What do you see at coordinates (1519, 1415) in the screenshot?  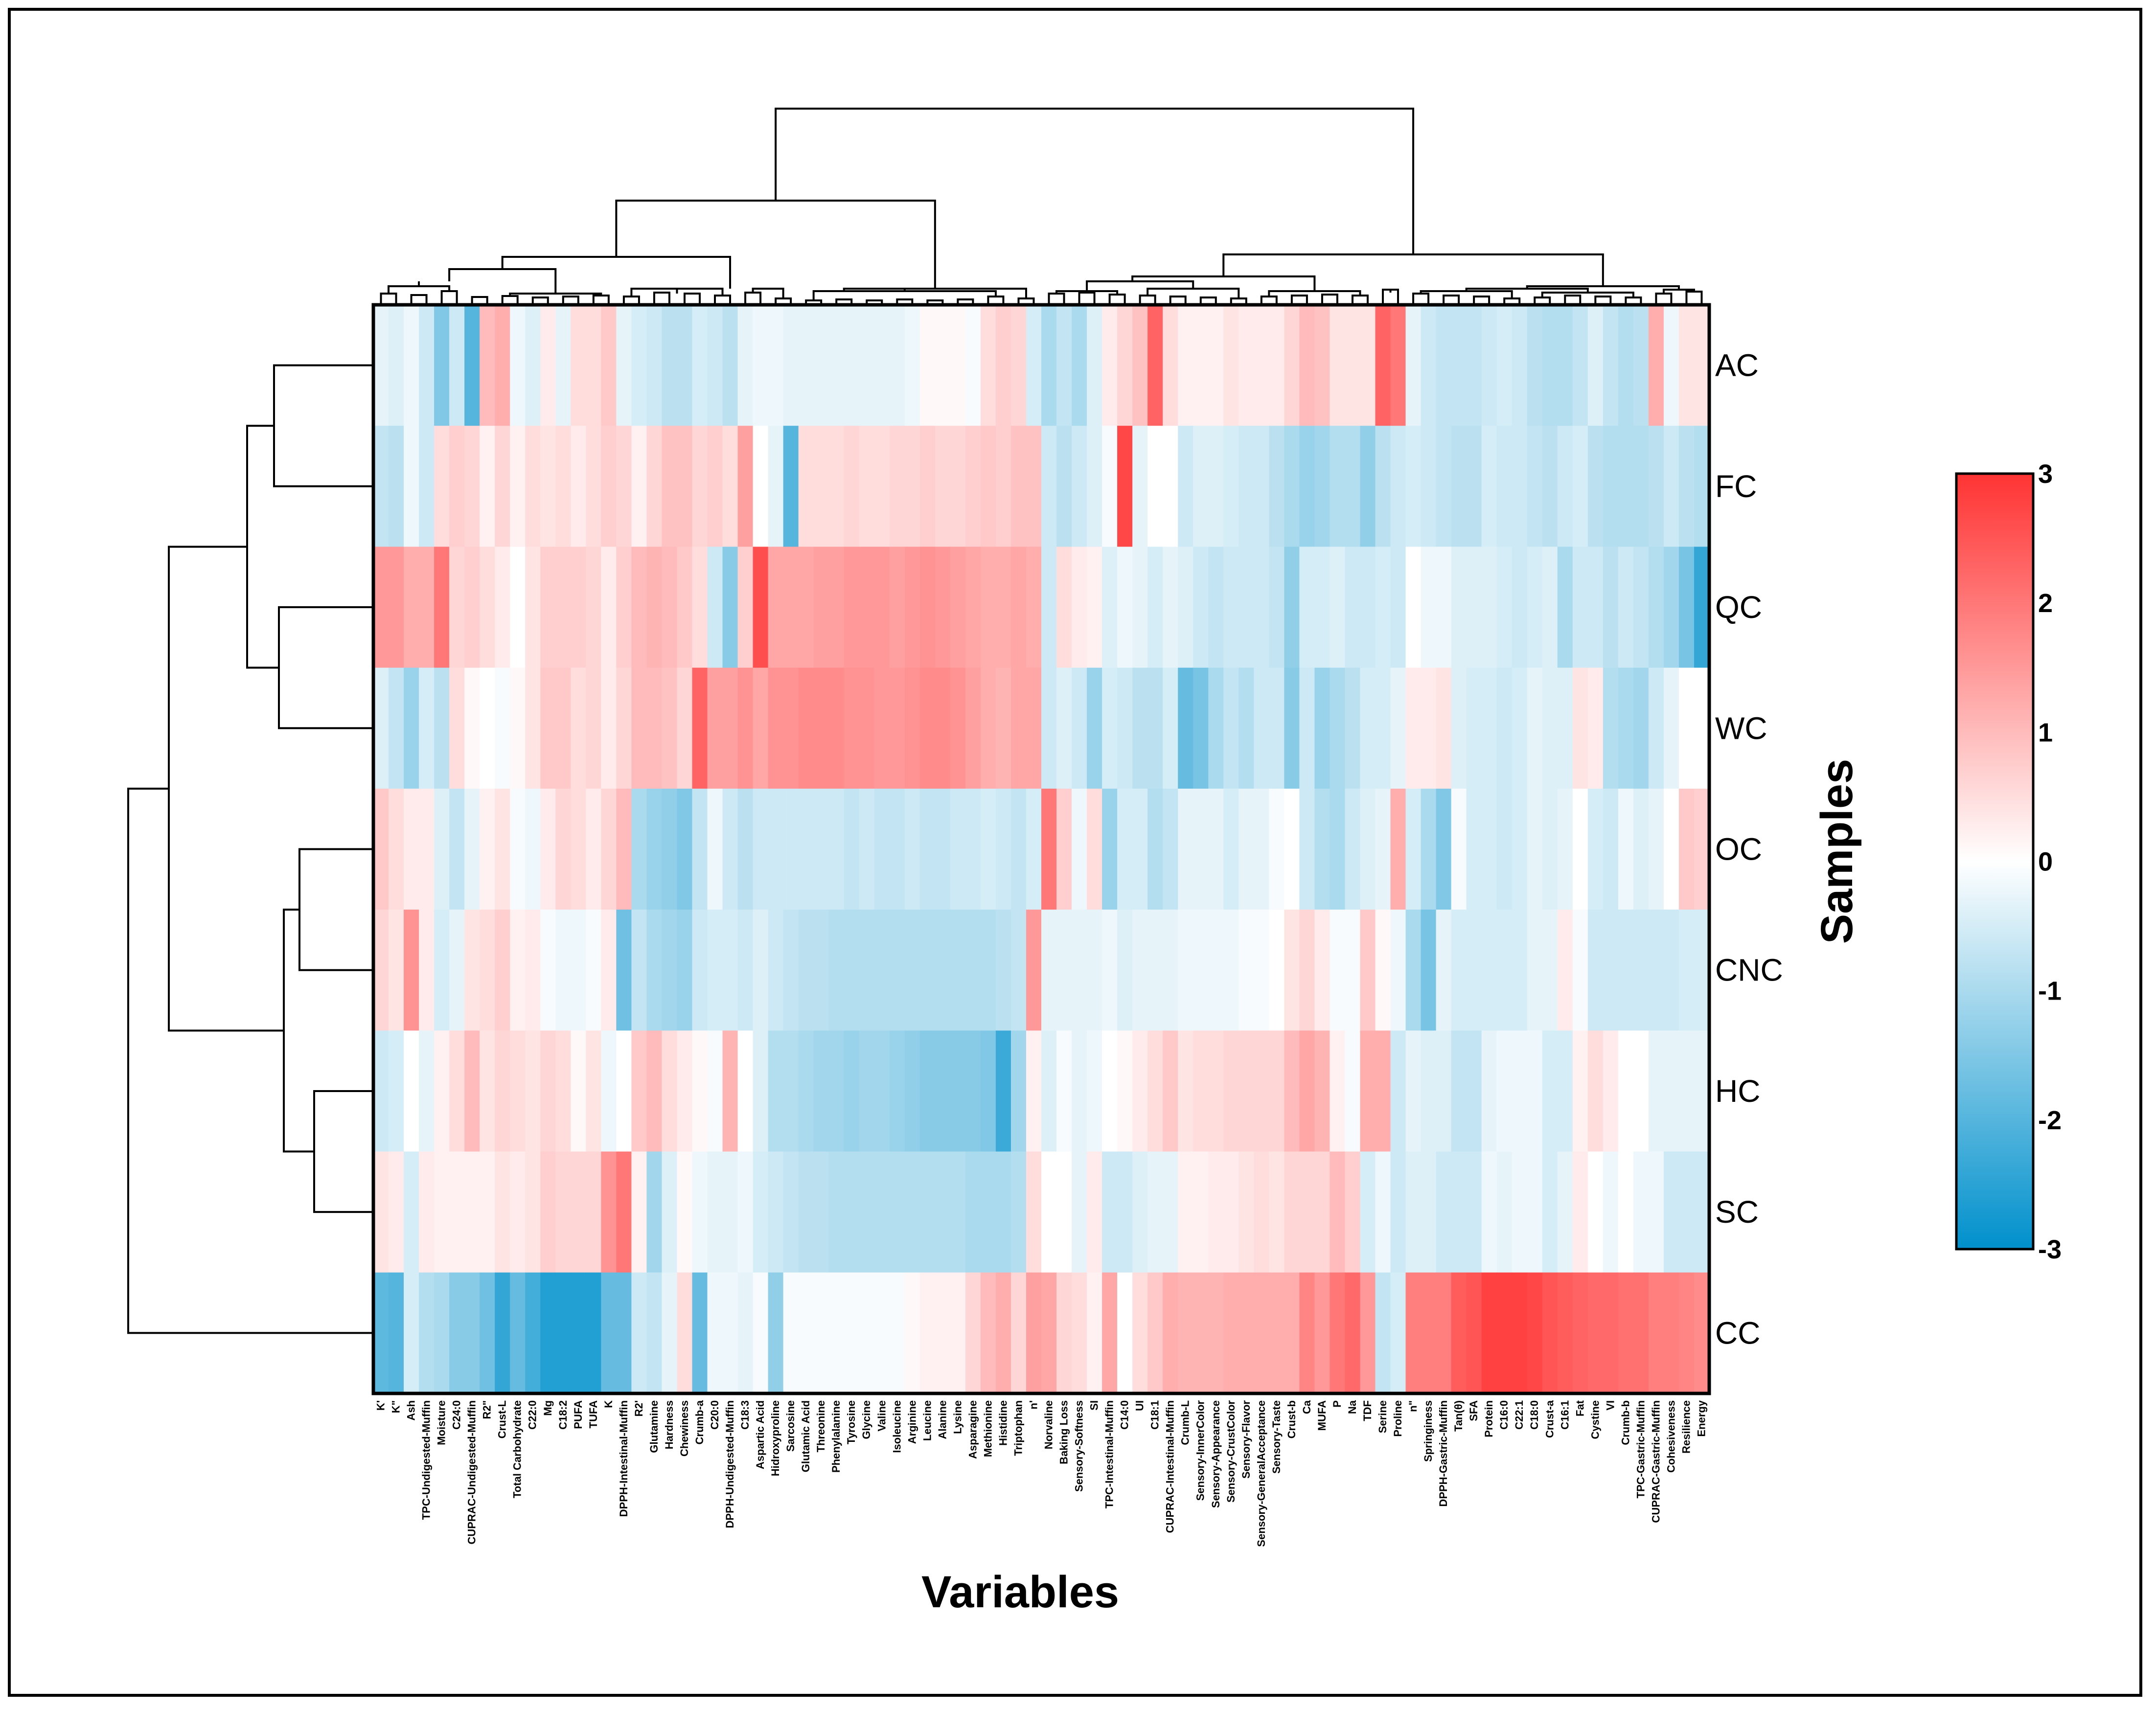 I see `column-label: C22:1` at bounding box center [1519, 1415].